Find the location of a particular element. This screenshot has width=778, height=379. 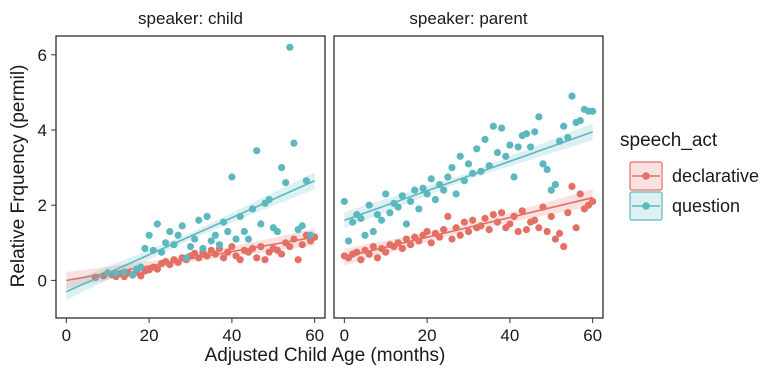

series-question is located at coordinates (468, 168).